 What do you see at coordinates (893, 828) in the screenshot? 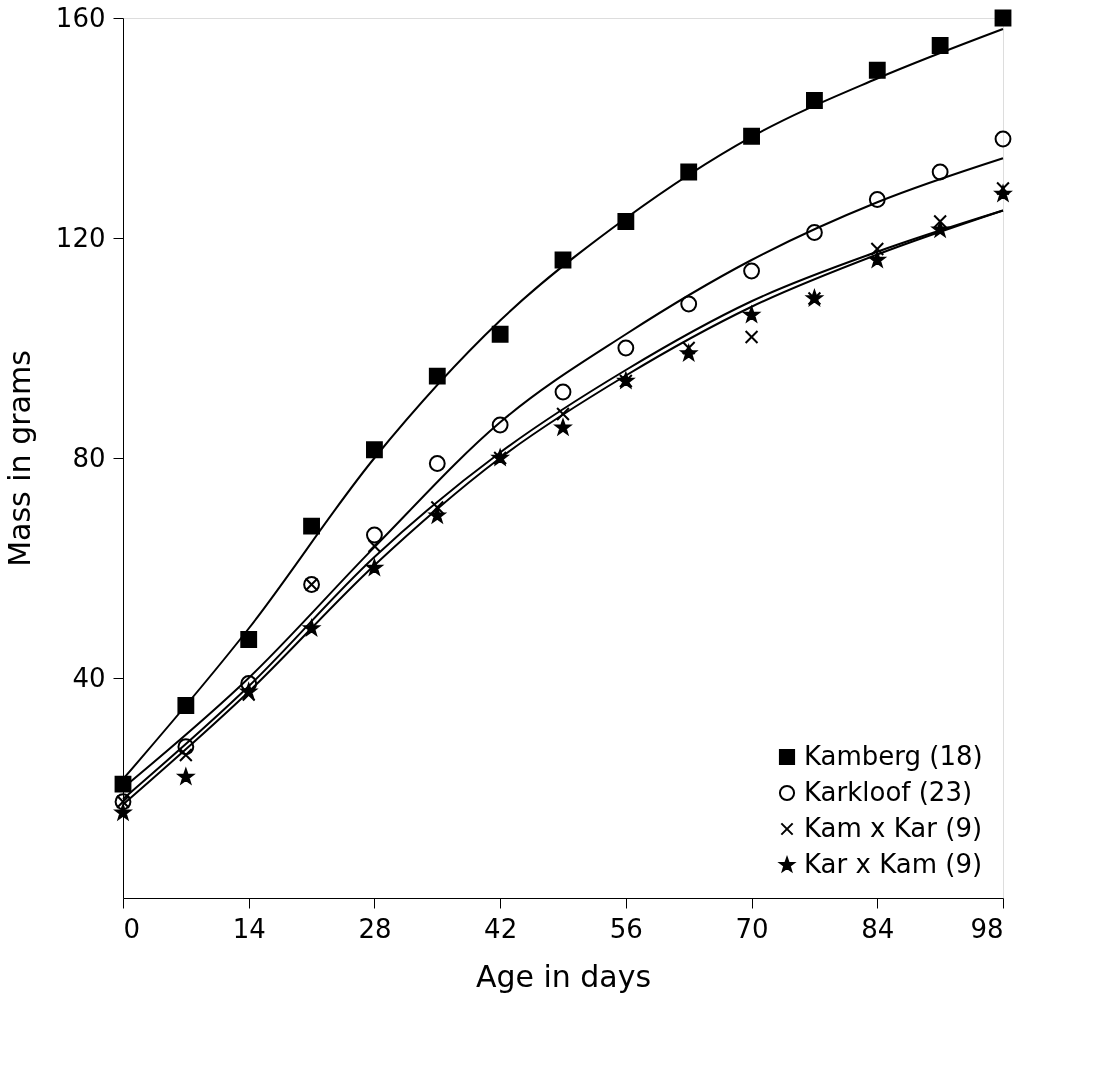
I see `legend-label: Kam x Kar (9)` at bounding box center [893, 828].